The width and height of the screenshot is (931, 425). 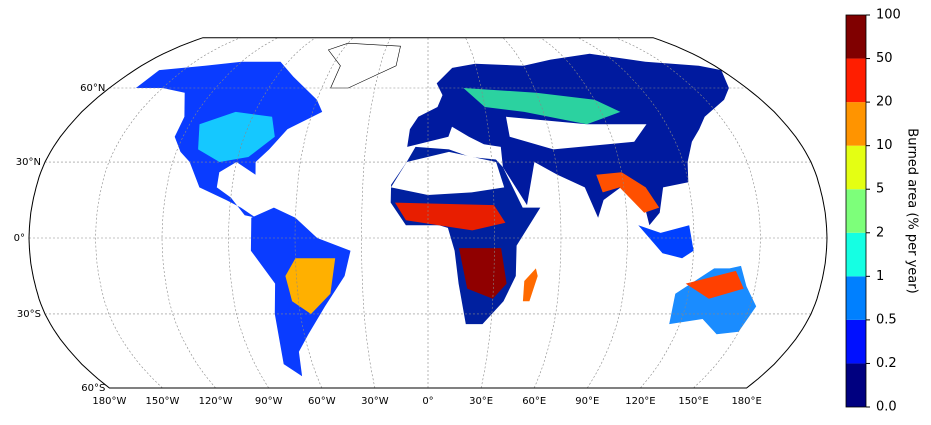 I want to click on longitude-label: 120°W, so click(x=216, y=401).